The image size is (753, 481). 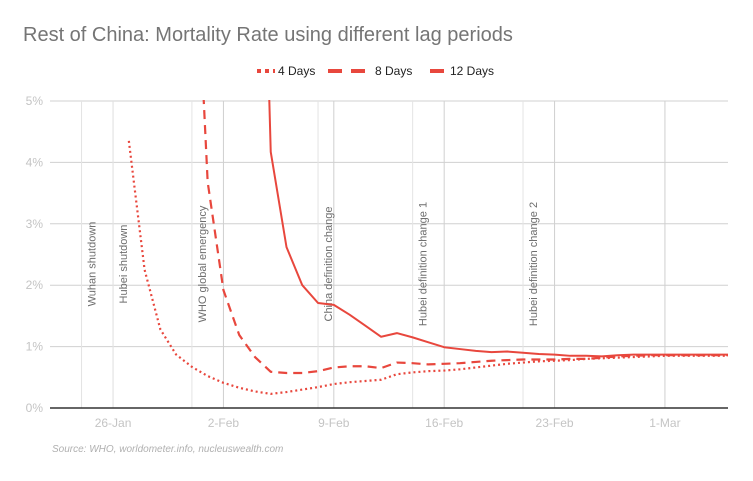 I want to click on x-tick-label: 1-Mar, so click(x=664, y=423).